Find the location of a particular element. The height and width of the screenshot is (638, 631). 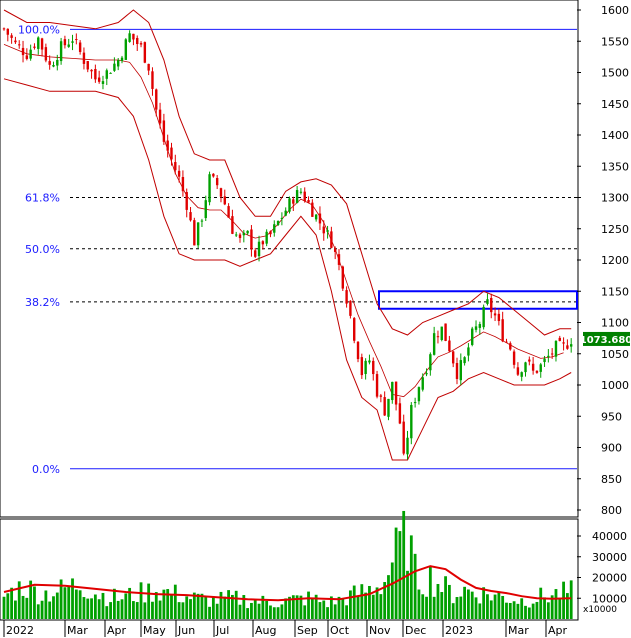

price-tick-label: 850 is located at coordinates (611, 479).